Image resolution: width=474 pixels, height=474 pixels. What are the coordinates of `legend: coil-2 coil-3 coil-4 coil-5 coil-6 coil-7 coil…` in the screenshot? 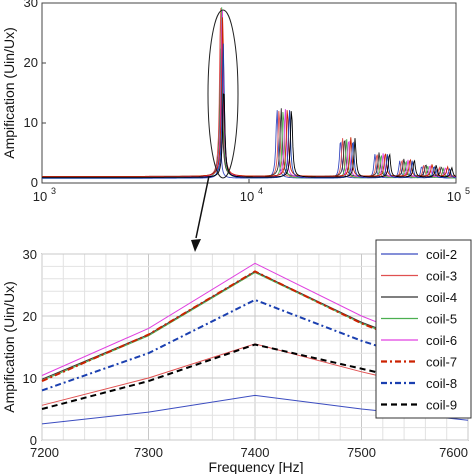 It's located at (423, 329).